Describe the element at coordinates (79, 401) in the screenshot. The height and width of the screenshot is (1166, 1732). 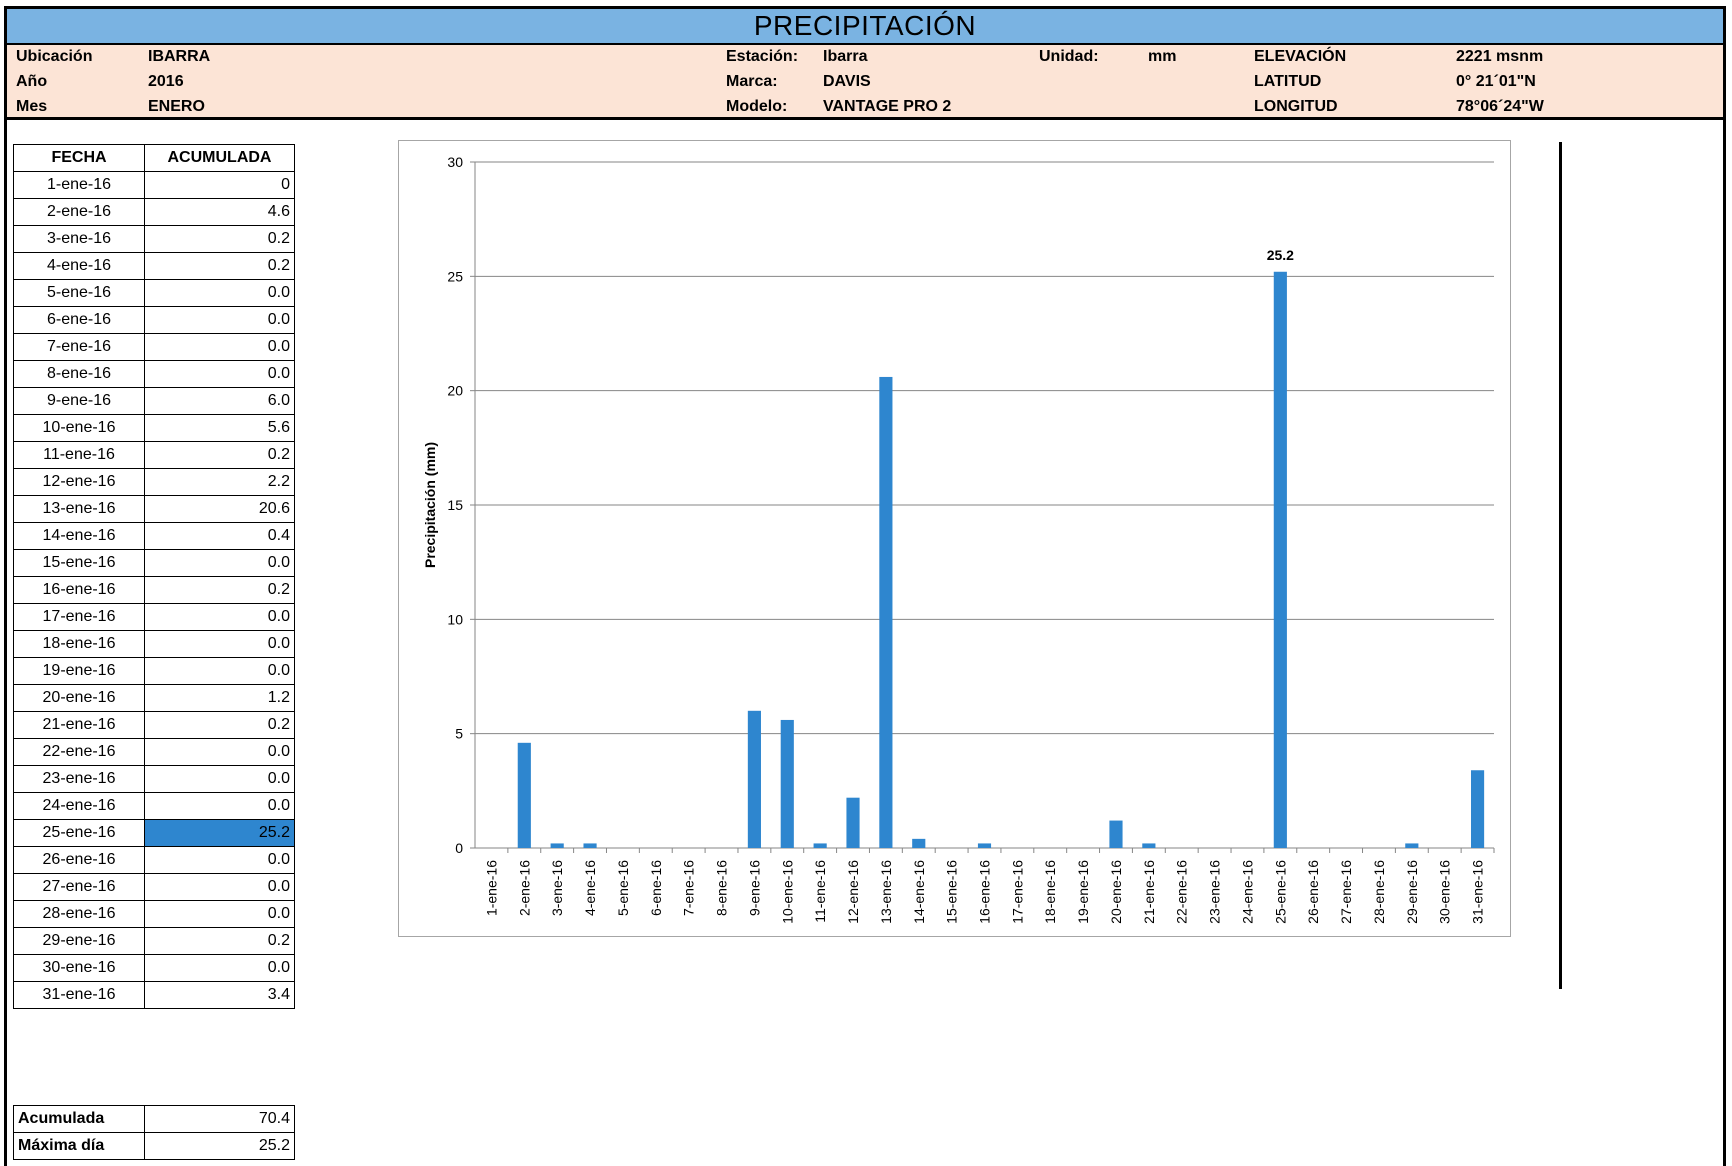
I see `cell-fecha: 9-ene-16` at that location.